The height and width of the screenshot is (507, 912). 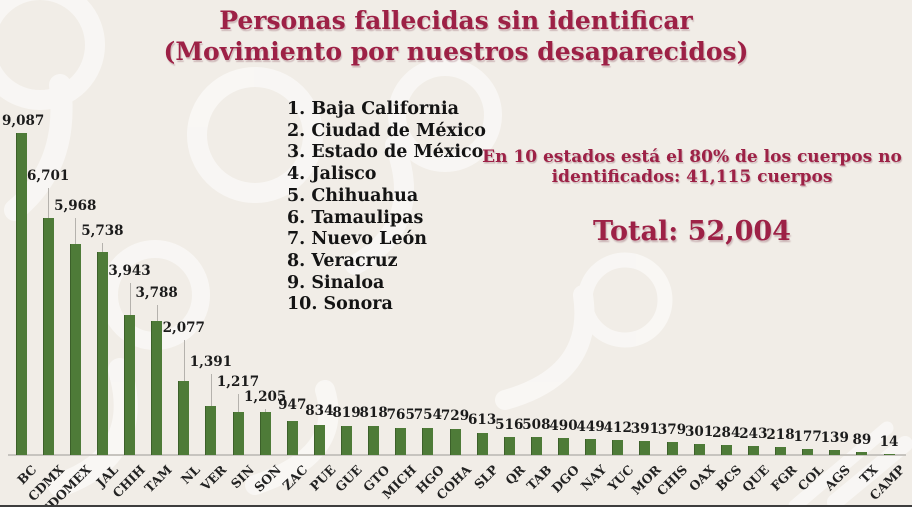 What do you see at coordinates (342, 260) in the screenshot?
I see `top10-item: 8. Veracruz` at bounding box center [342, 260].